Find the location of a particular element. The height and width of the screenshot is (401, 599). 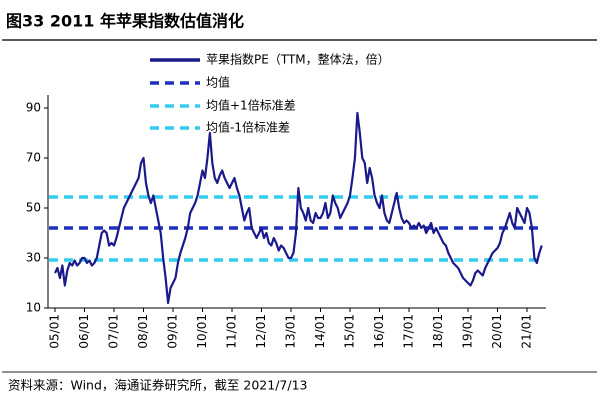

x-tick-label: 17/01 is located at coordinates (409, 331).